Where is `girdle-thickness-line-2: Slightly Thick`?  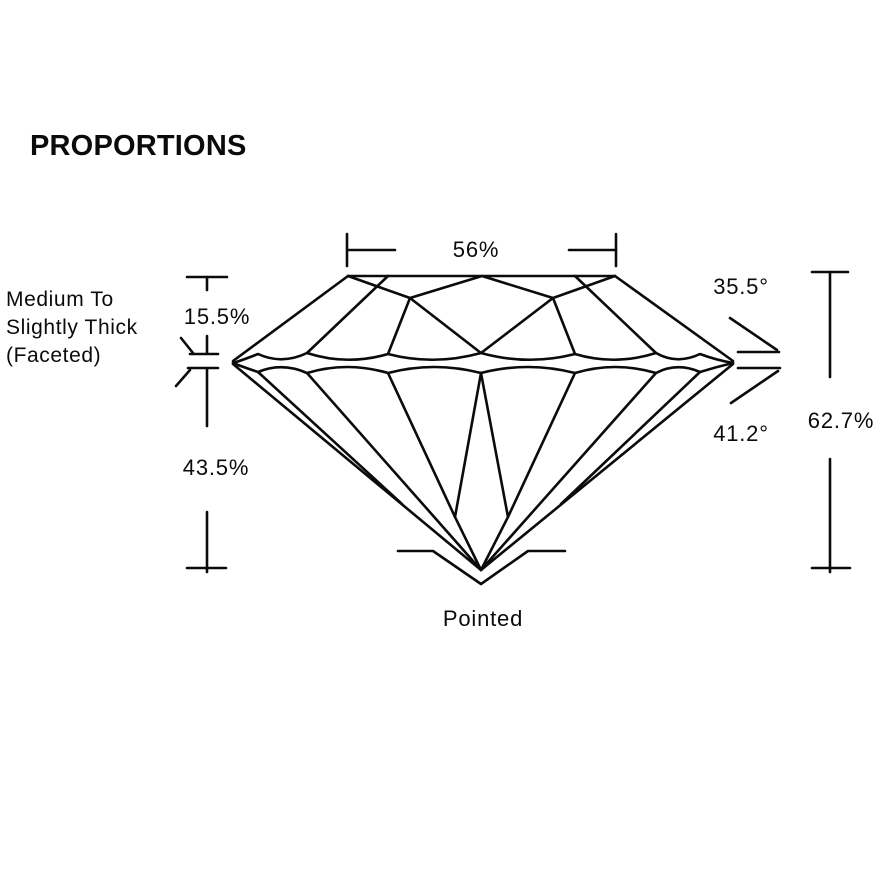
girdle-thickness-line-2: Slightly Thick is located at coordinates (72, 327).